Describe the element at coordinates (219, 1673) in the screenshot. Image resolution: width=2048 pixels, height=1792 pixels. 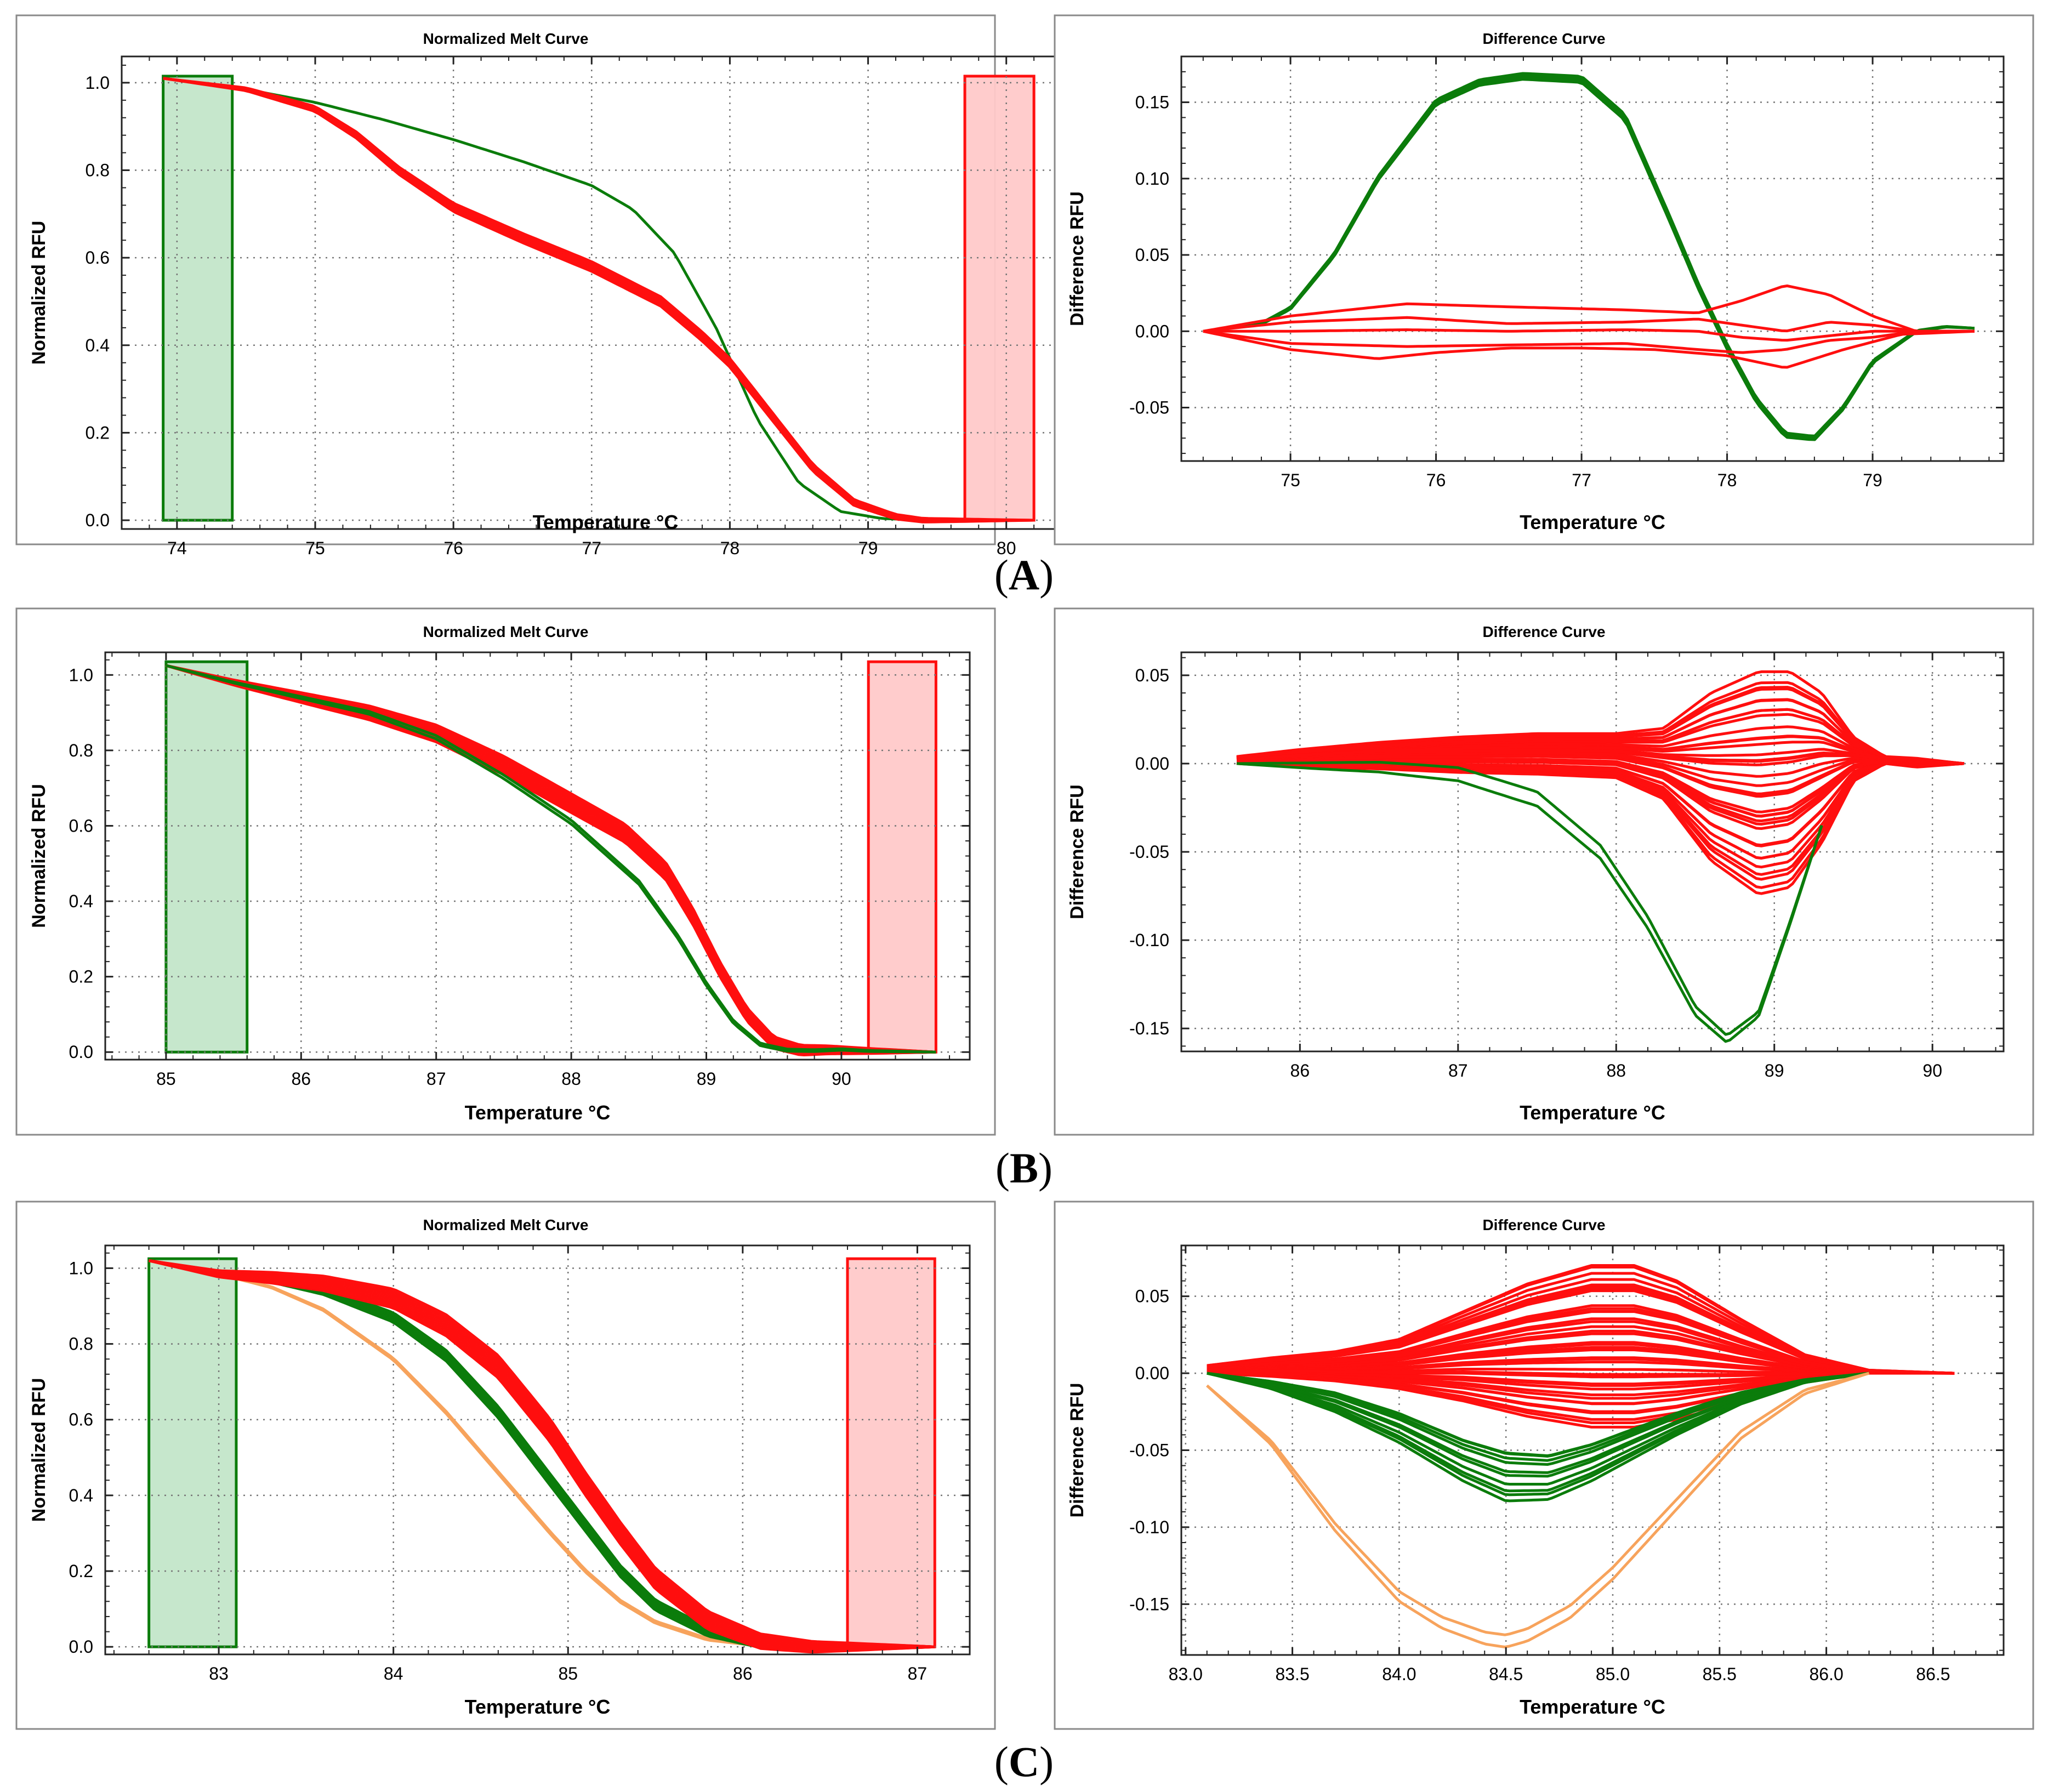
I see `x-tick-label: 83` at that location.